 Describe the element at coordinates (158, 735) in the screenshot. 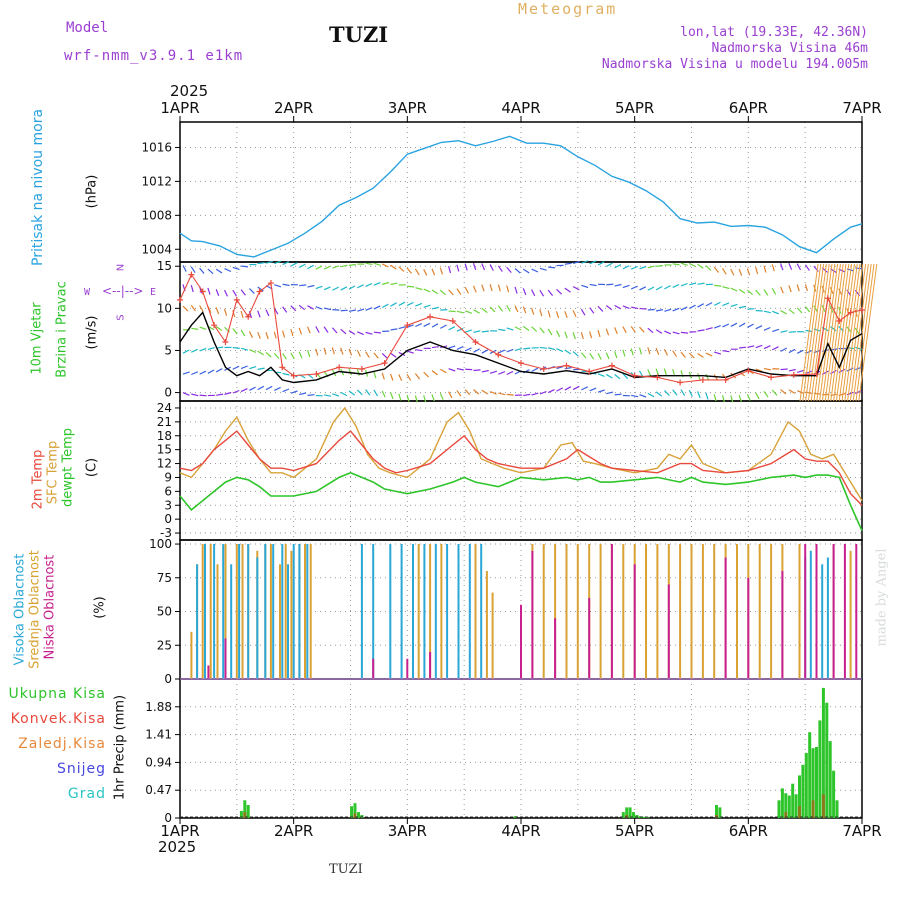

I see `precip-ytick-label: 1.41` at that location.